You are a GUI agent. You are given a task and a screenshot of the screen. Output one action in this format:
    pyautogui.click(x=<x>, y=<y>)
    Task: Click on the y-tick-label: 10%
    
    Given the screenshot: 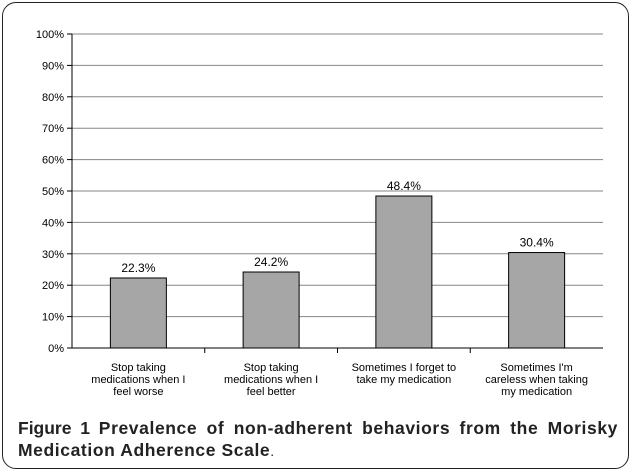 What is the action you would take?
    pyautogui.click(x=53, y=318)
    